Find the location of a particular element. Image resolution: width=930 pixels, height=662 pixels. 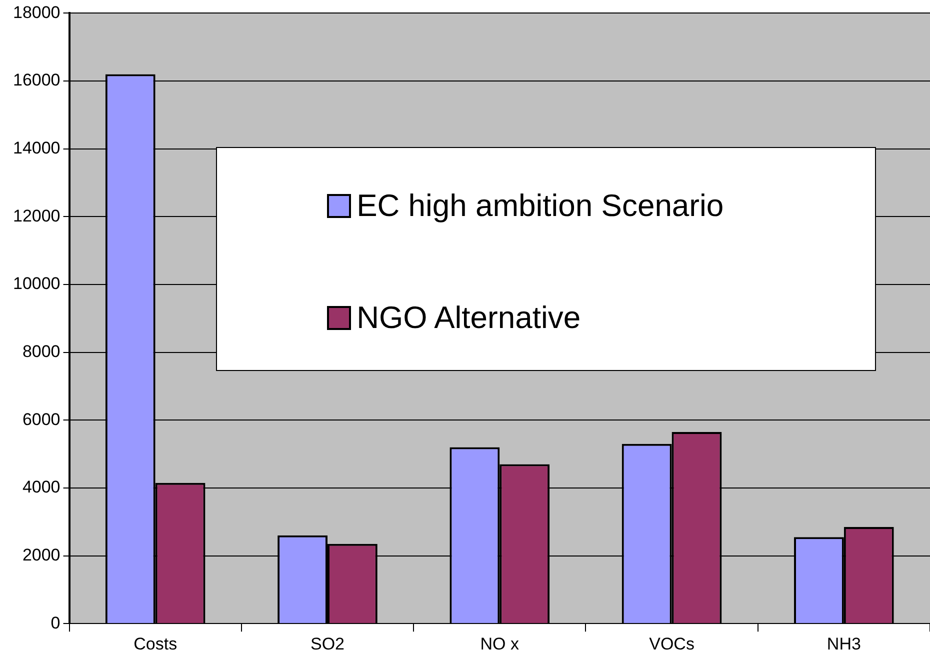

legend-label: EC high ambition Scenario is located at coordinates (540, 206).